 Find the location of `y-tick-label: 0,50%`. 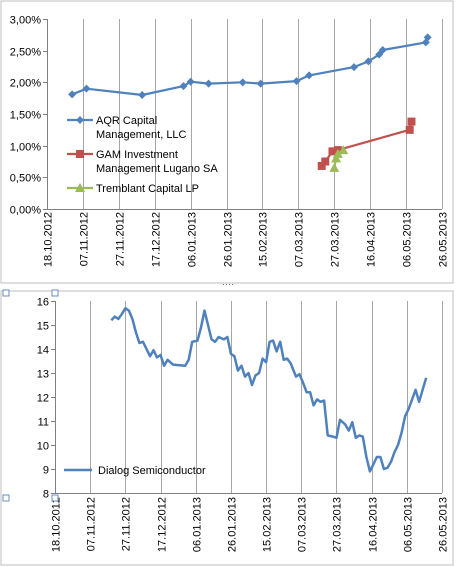

y-tick-label: 0,50% is located at coordinates (25, 179).